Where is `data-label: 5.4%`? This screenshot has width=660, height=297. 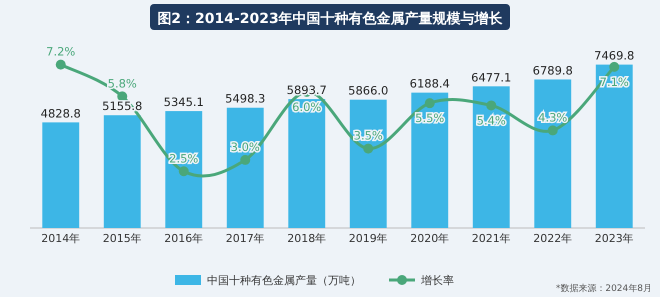
data-label: 5.4% is located at coordinates (491, 120).